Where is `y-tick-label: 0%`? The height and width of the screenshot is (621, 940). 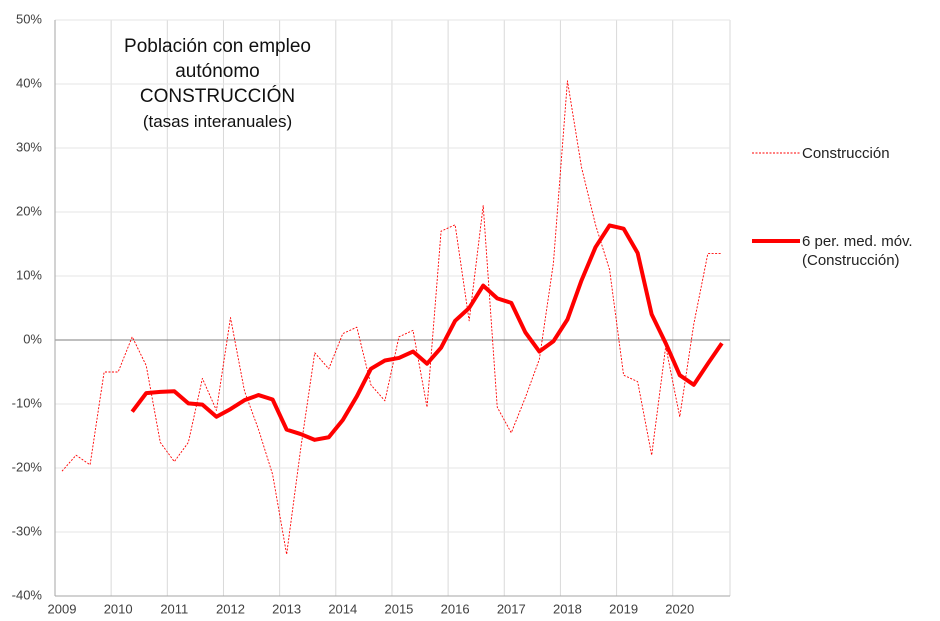
y-tick-label: 0% is located at coordinates (32, 338).